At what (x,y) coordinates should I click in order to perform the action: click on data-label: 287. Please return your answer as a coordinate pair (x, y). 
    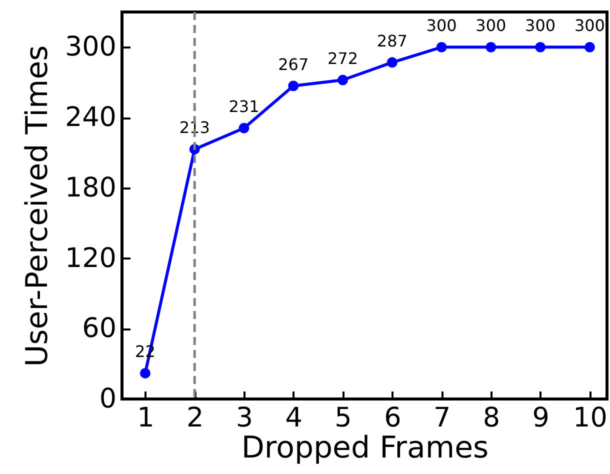
    Looking at the image, I should click on (392, 40).